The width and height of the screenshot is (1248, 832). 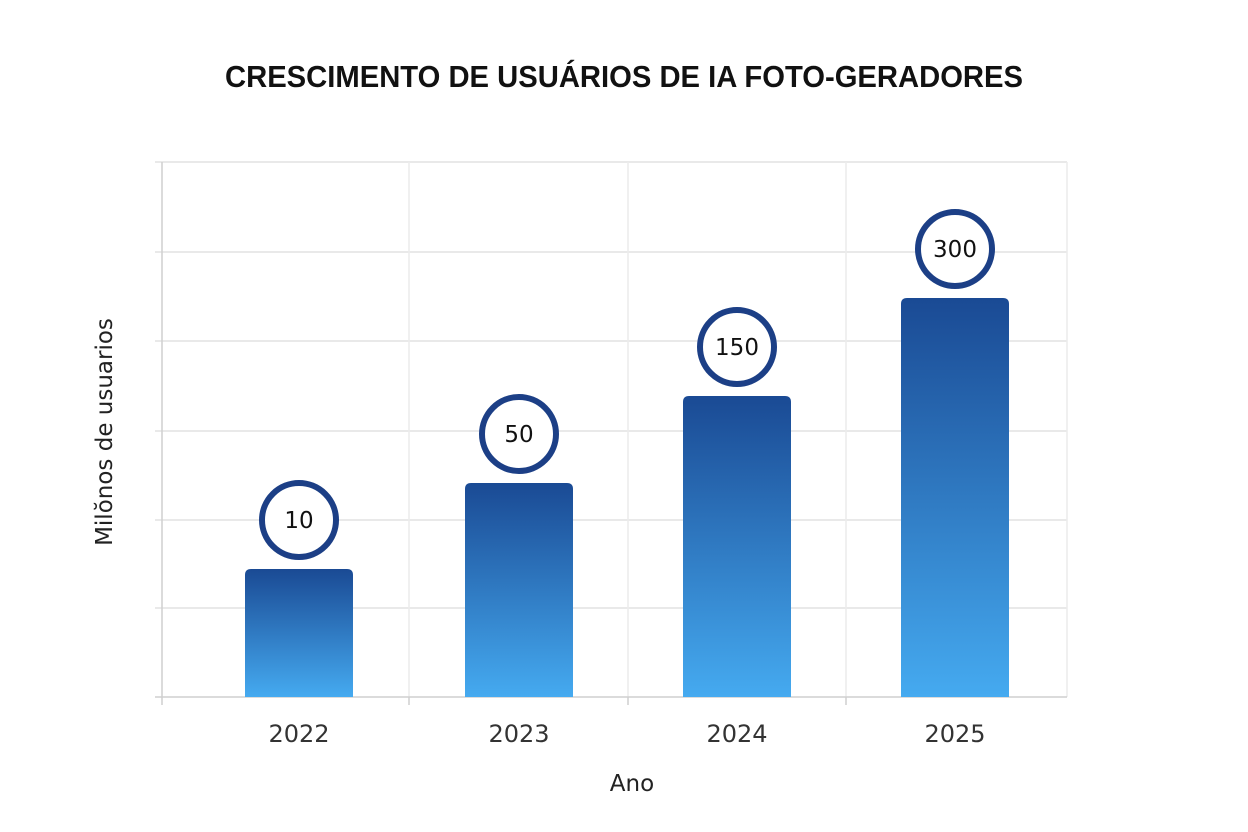 I want to click on data-label-2023: 50, so click(x=518, y=435).